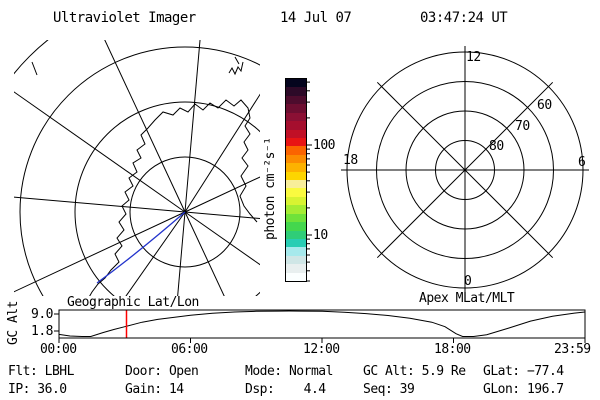  I want to click on island-fragments, so click(137, 66).